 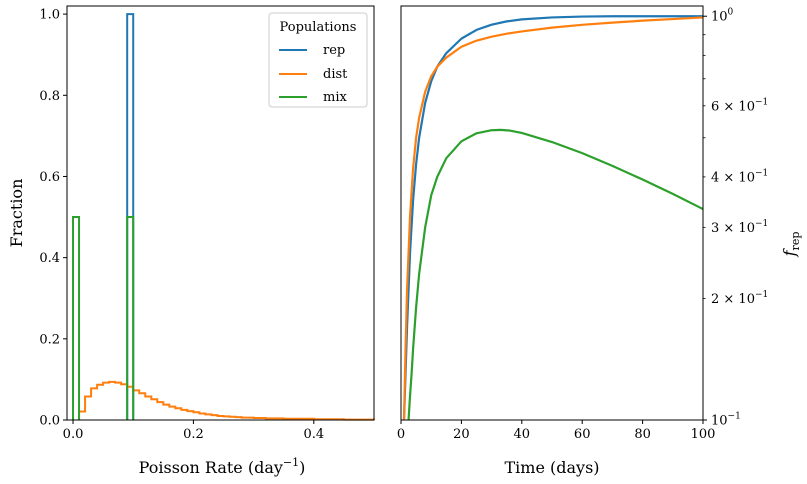 I want to click on y-axis-label-f: f, so click(x=789, y=252).